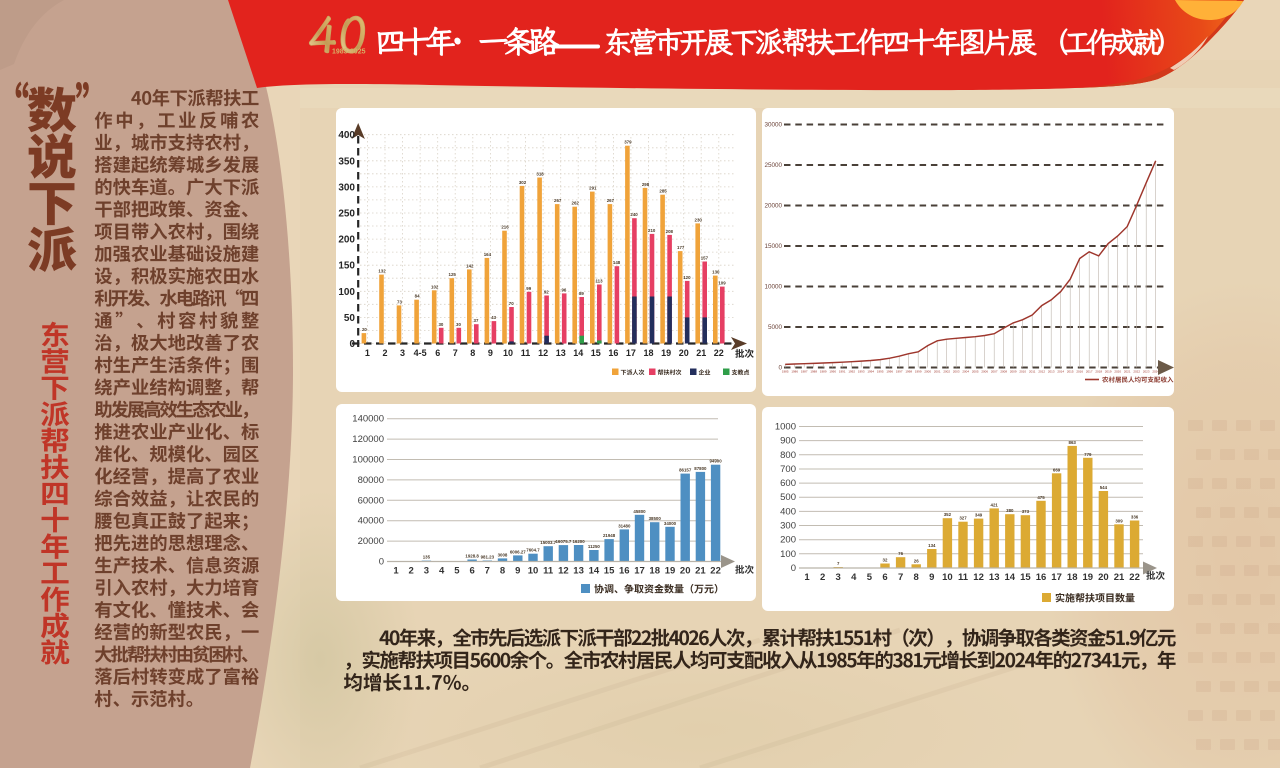 This screenshot has height=768, width=1280. I want to click on svg-text: 0, so click(780, 368).